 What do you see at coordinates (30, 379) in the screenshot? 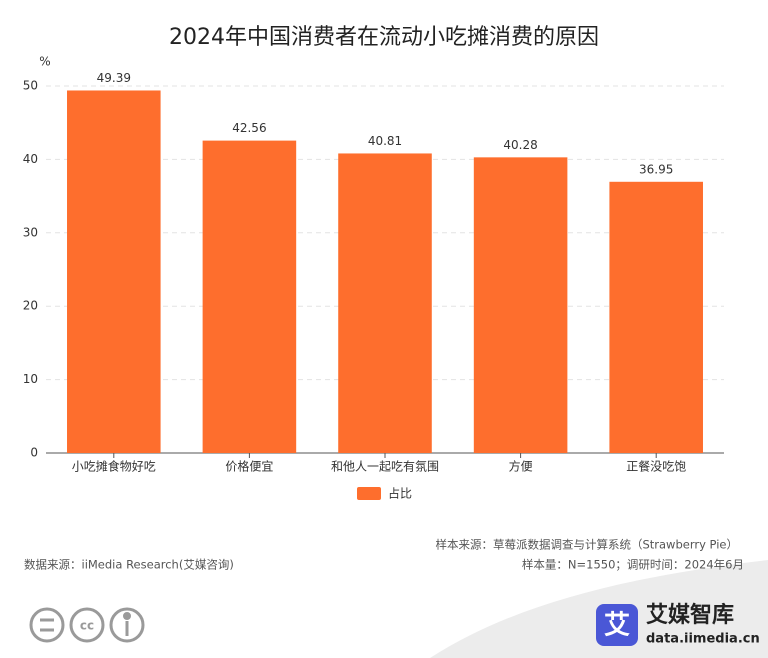
I see `y-tick-label: 10` at bounding box center [30, 379].